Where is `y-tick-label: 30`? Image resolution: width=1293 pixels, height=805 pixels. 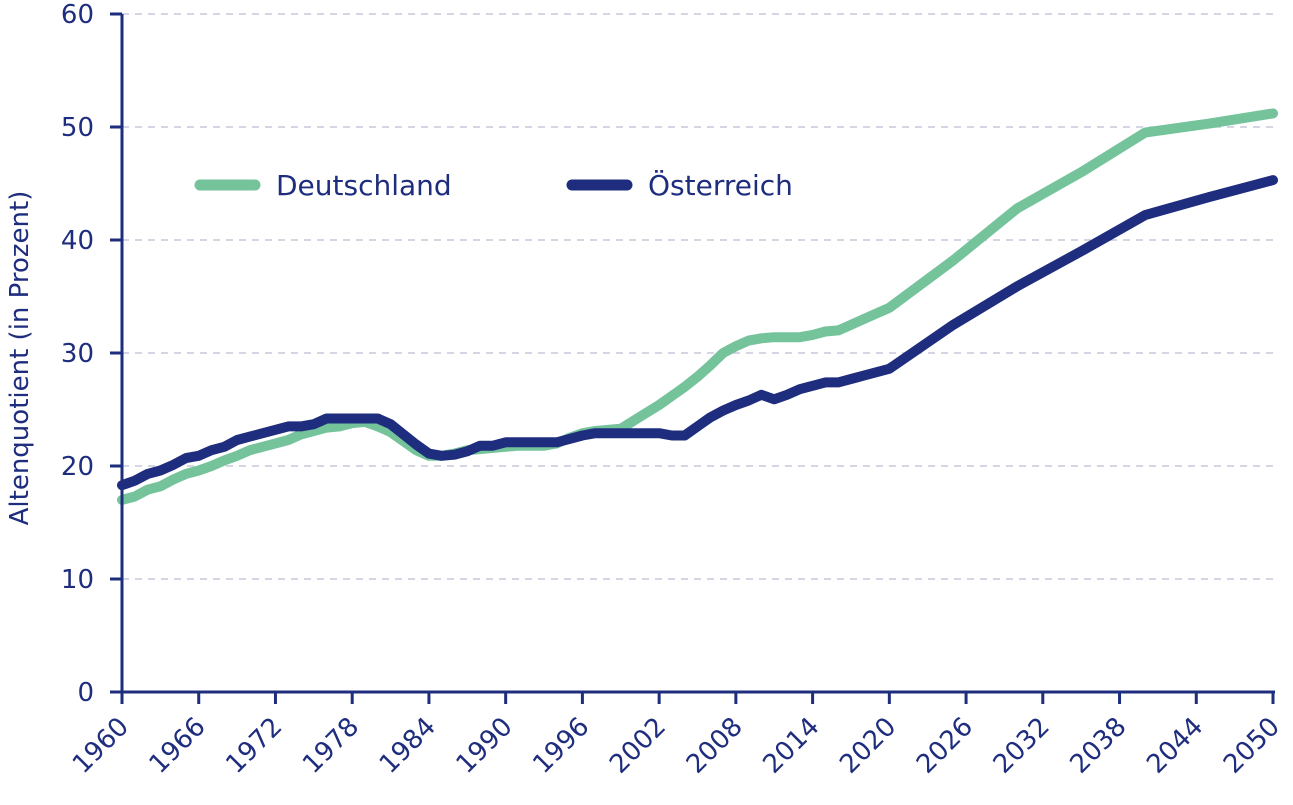
y-tick-label: 30 is located at coordinates (77, 354).